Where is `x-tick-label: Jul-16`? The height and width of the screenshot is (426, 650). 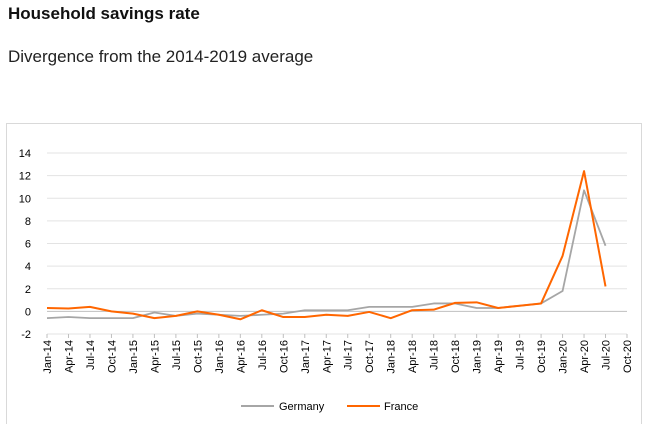
x-tick-label: Jul-16 is located at coordinates (263, 355).